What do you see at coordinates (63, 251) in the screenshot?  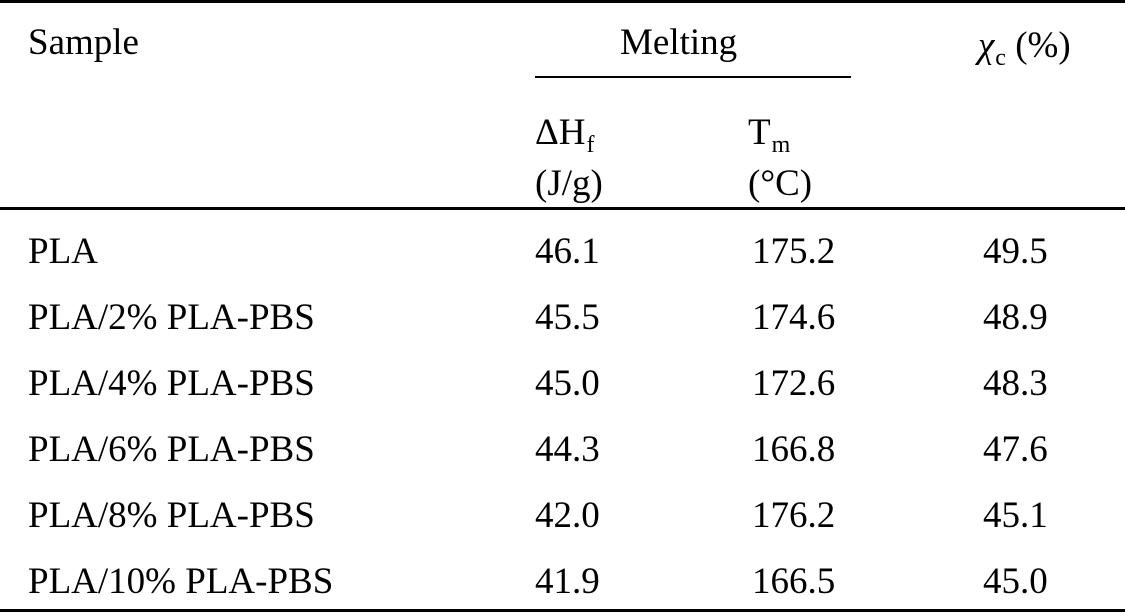 I see `cell-sample: PLA` at bounding box center [63, 251].